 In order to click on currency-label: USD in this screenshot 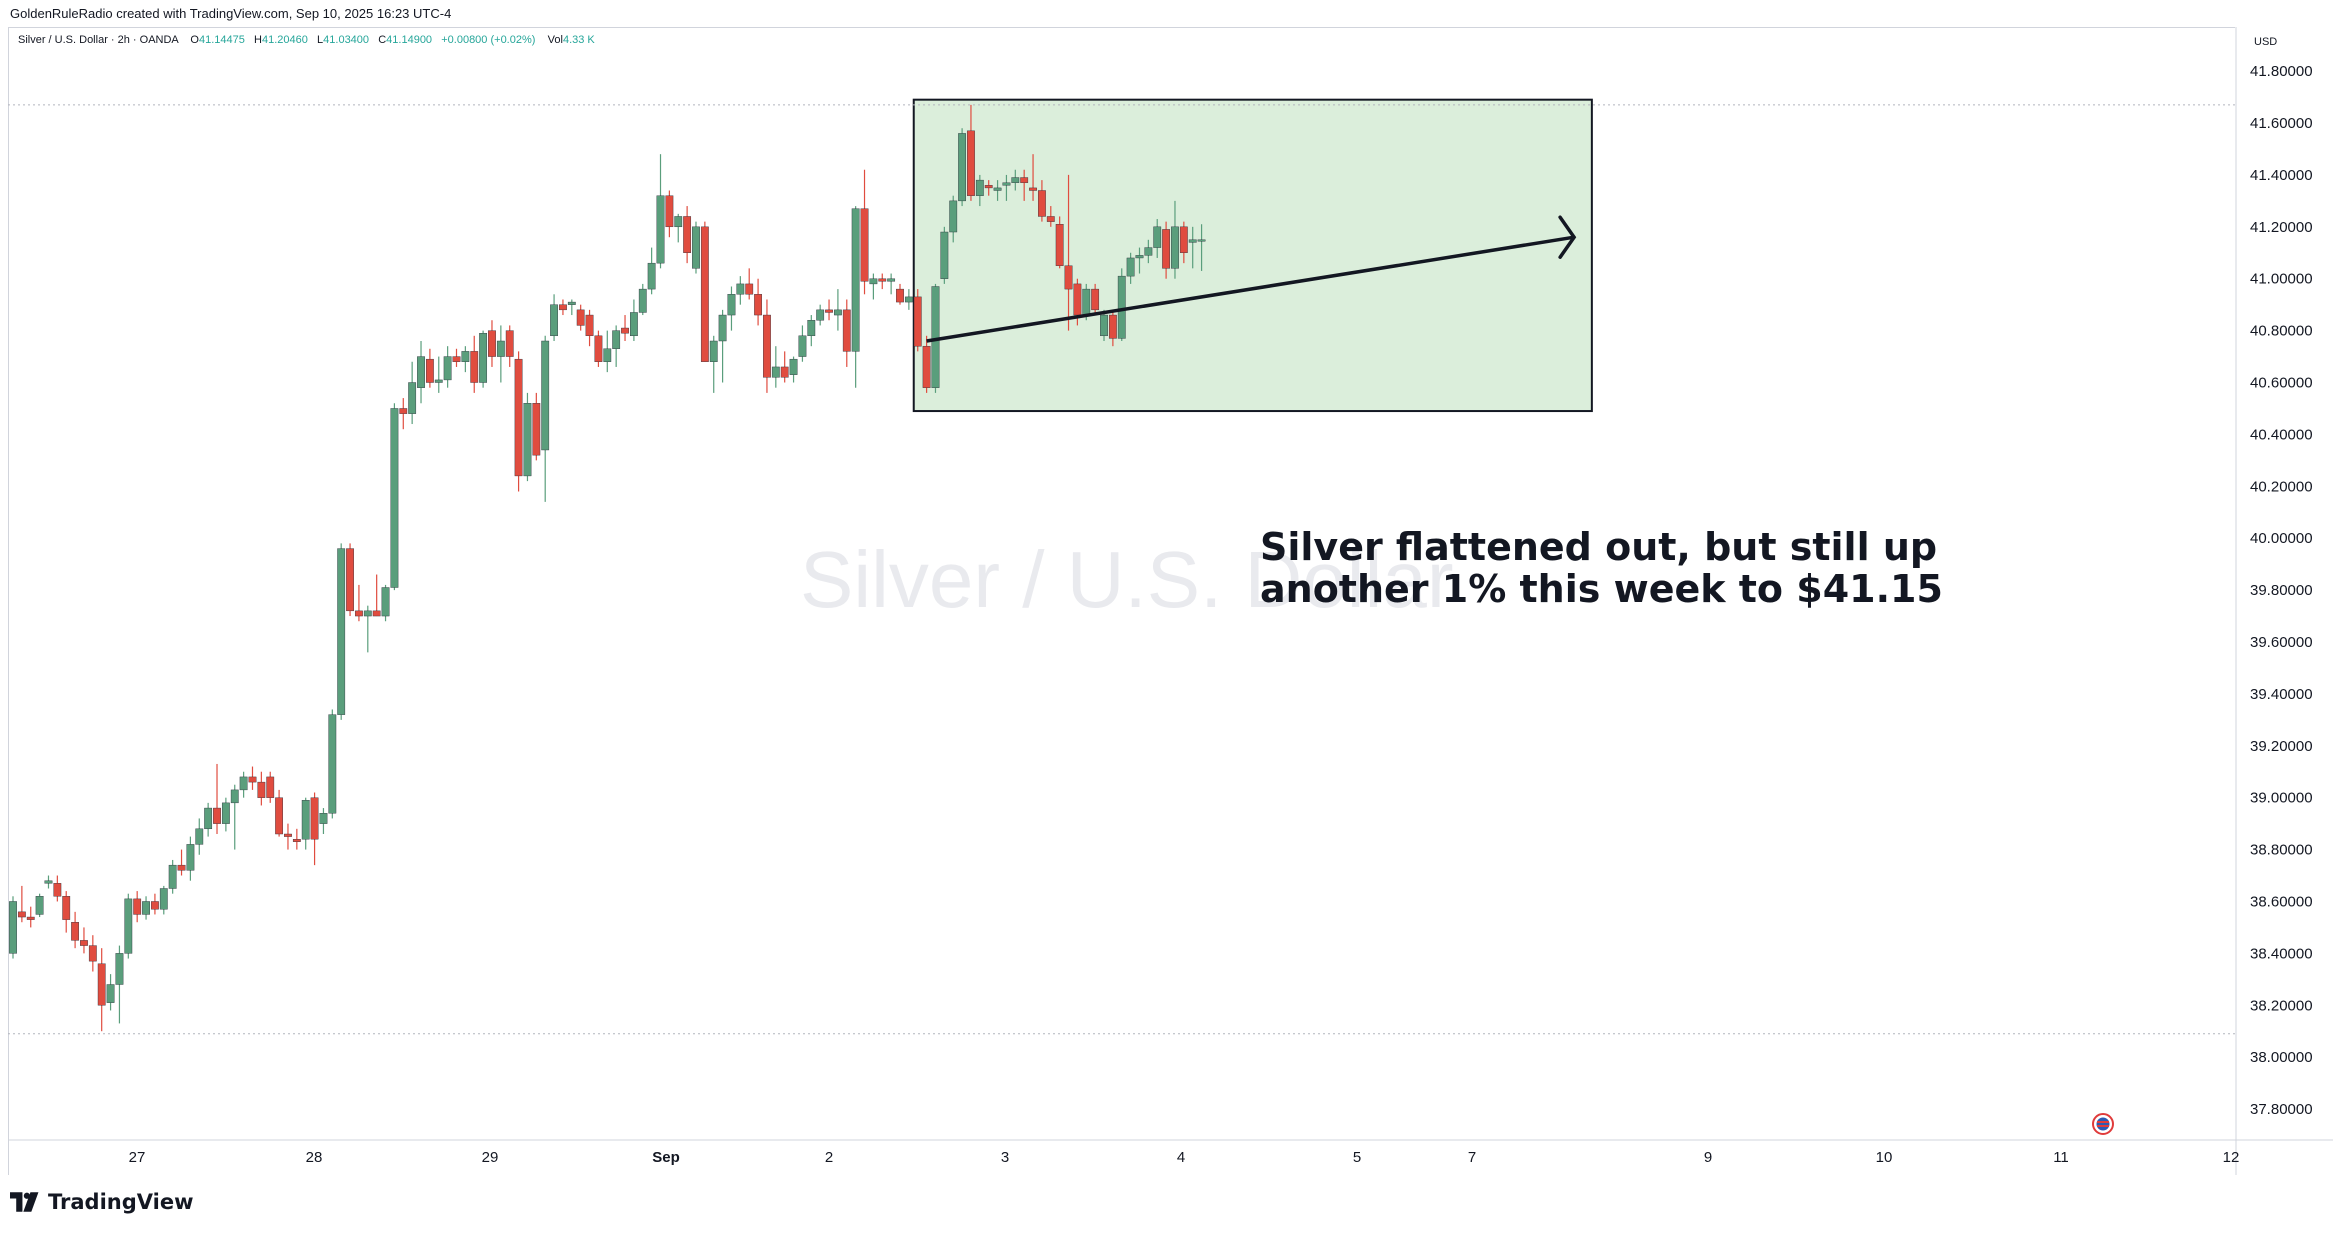, I will do `click(2266, 42)`.